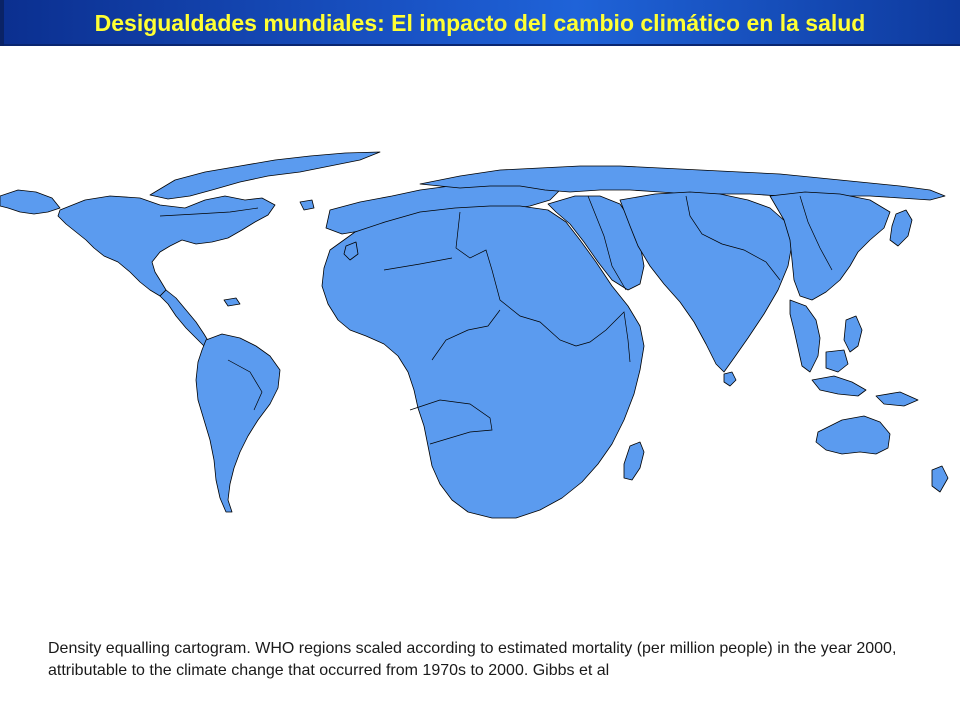 The height and width of the screenshot is (720, 960). I want to click on border-middle-east, so click(607, 243).